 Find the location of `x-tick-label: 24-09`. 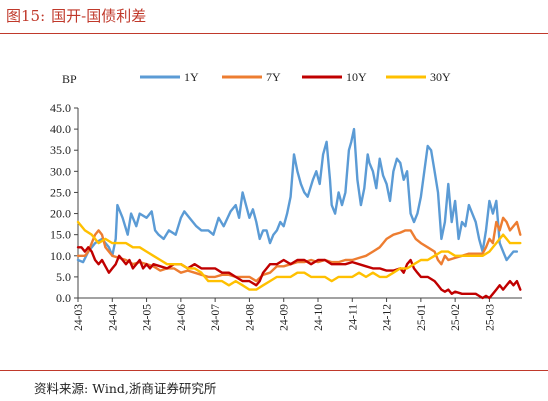

x-tick-label: 24-09 is located at coordinates (285, 317).